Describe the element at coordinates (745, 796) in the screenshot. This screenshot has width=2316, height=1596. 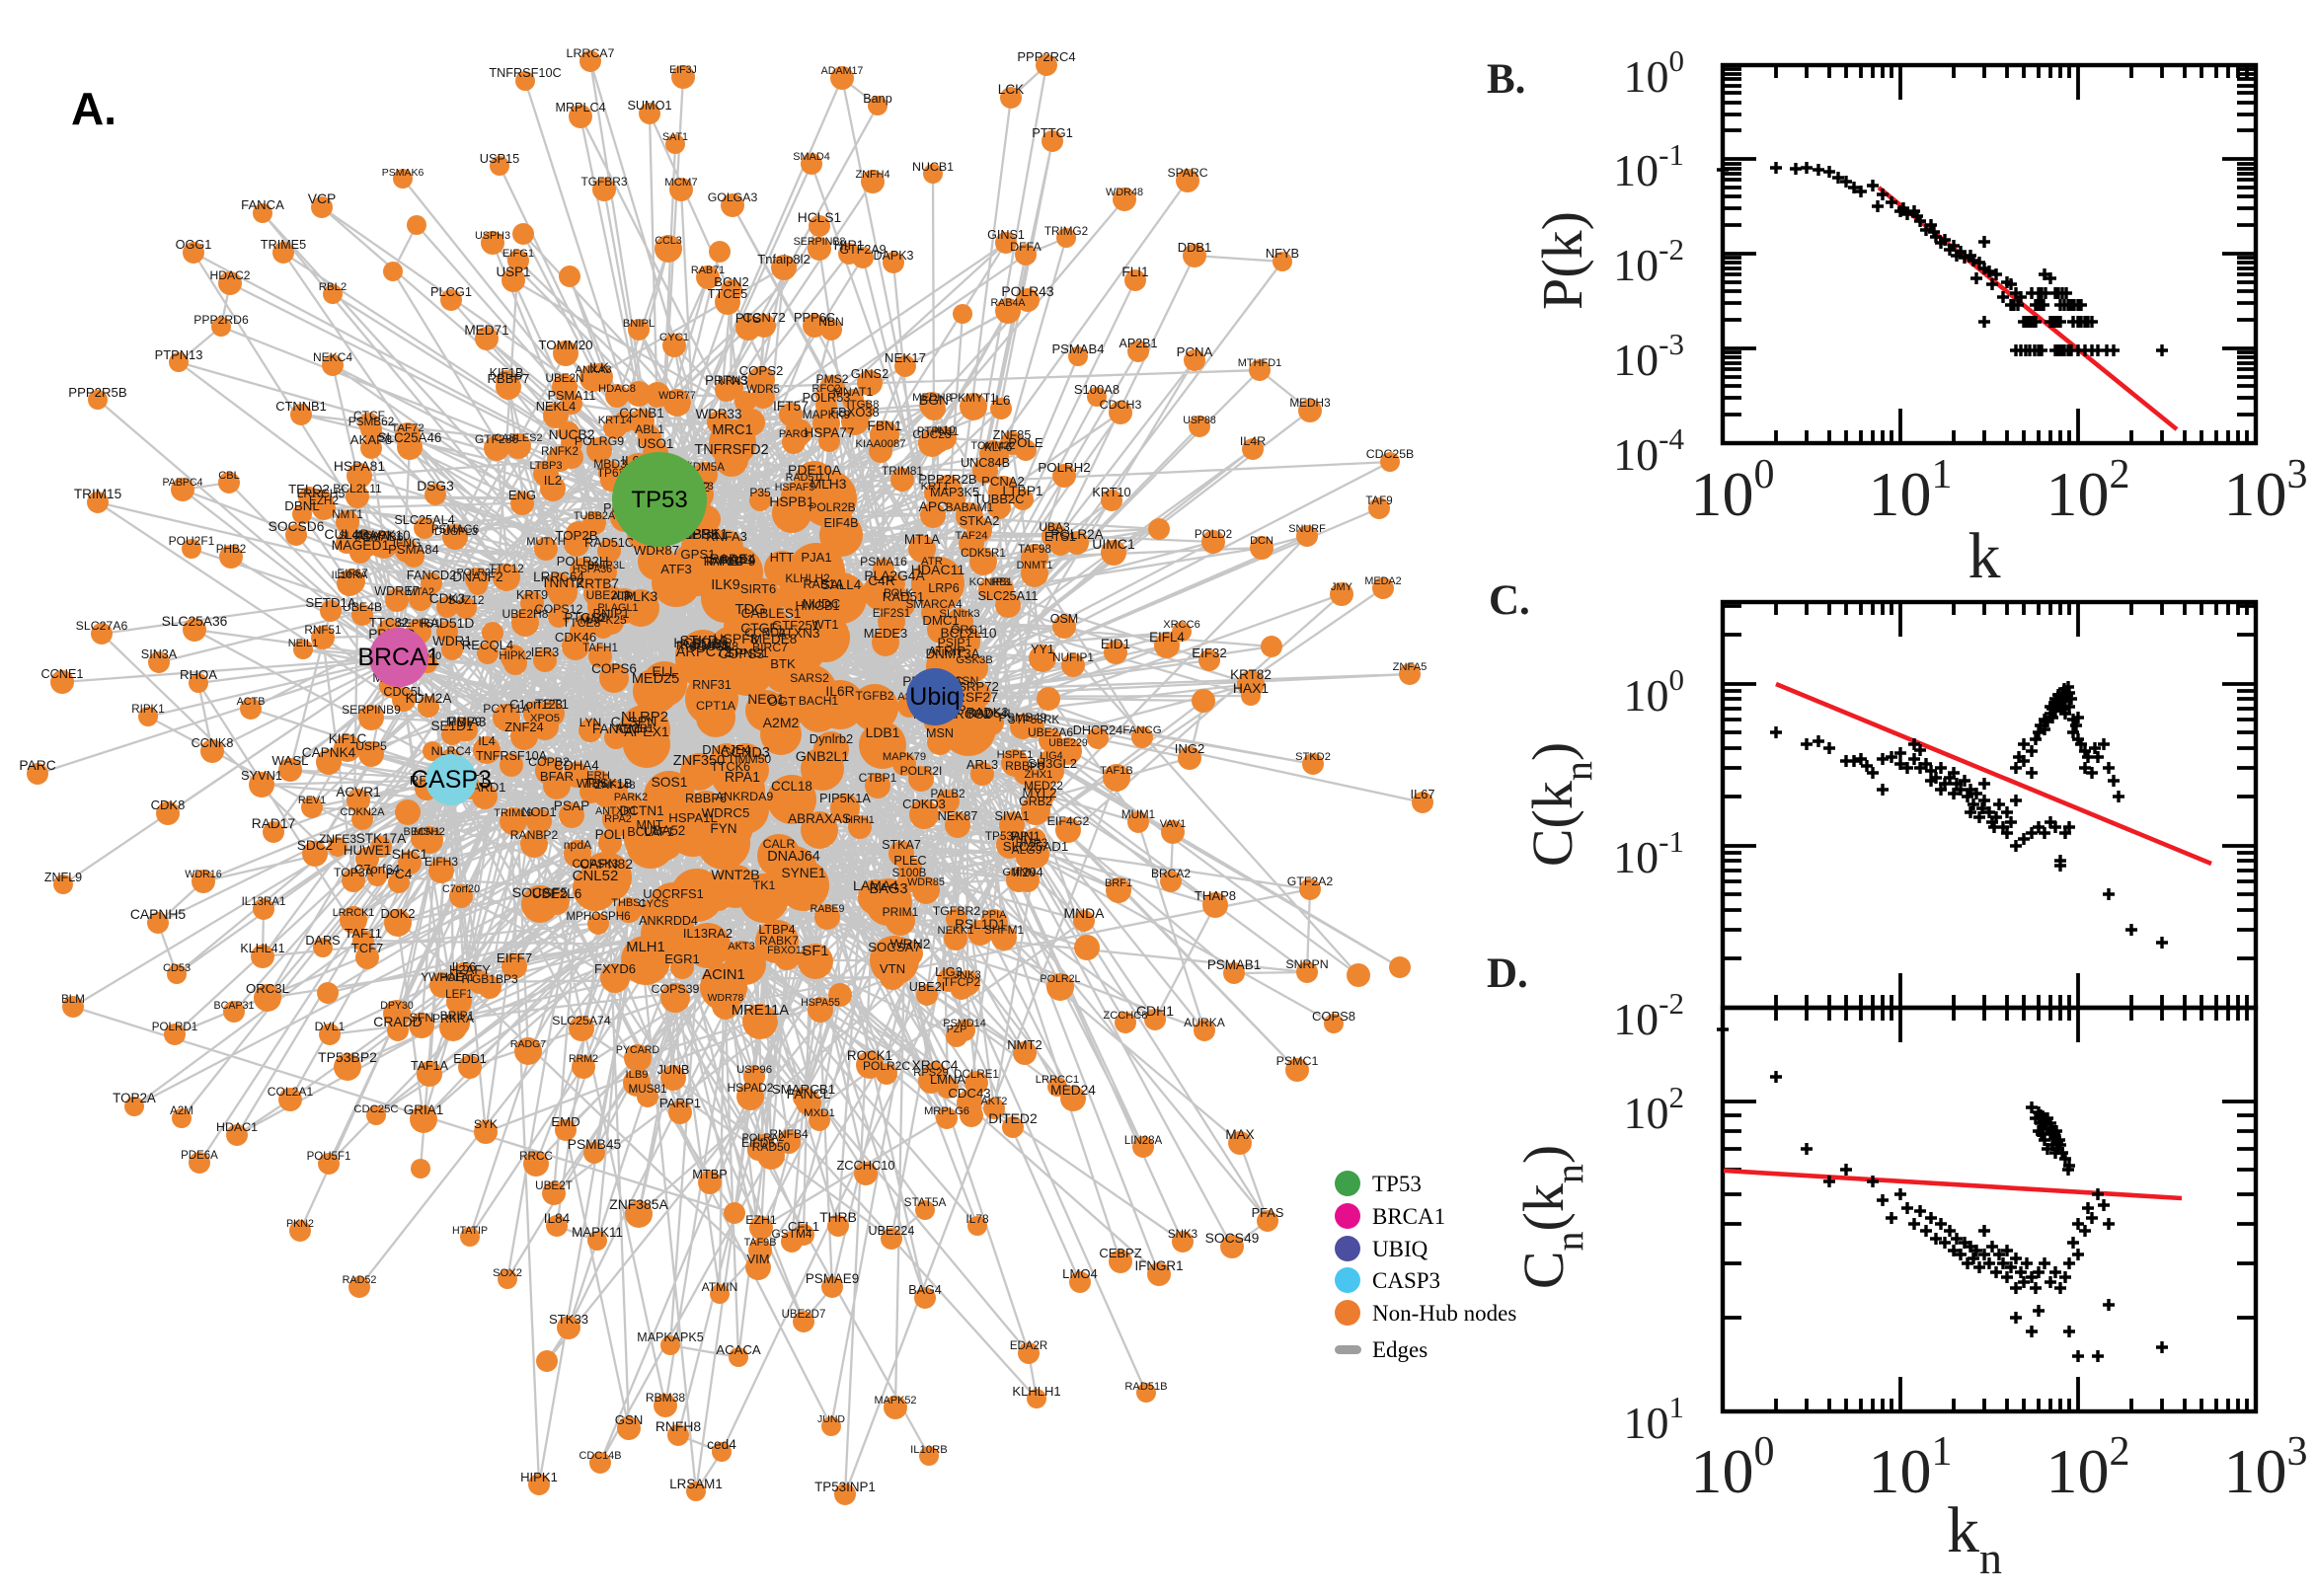
I see `svg-text: ANKRDA9` at that location.